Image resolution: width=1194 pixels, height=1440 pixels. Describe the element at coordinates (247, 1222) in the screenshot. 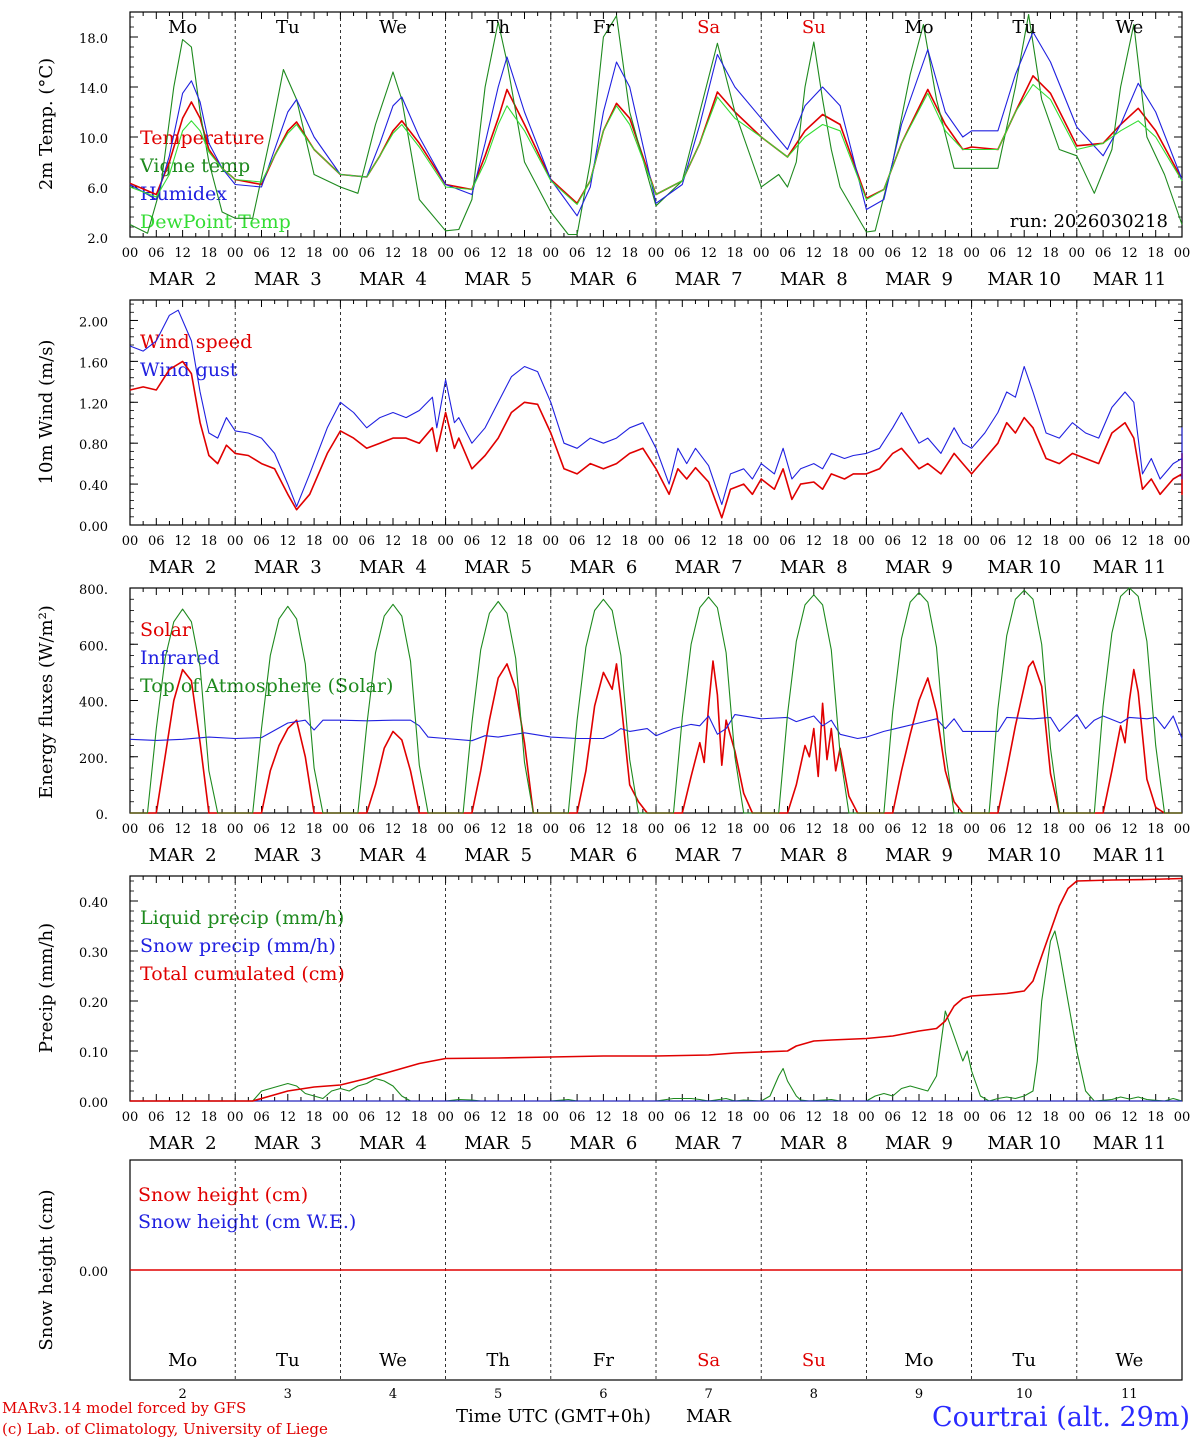

I see `legend-snow-height-we: Snow height (cm W.E.)` at that location.